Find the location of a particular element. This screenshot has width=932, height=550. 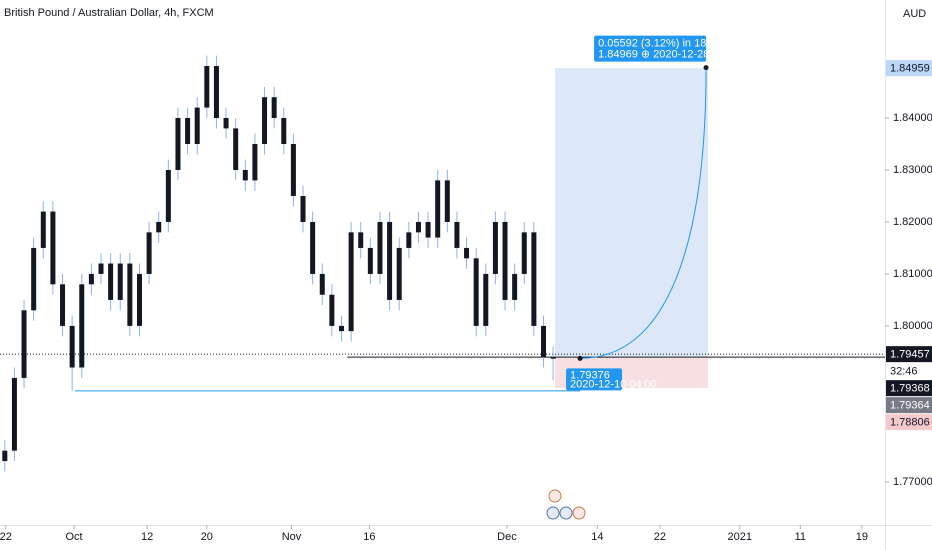

target-callout is located at coordinates (650, 48).